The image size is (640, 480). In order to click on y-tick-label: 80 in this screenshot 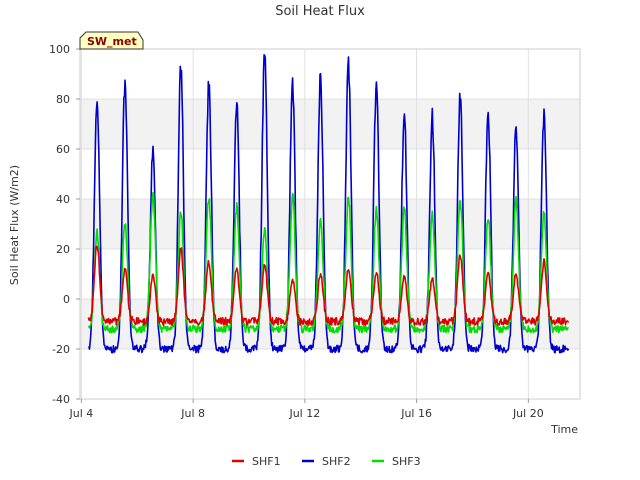, I will do `click(63, 99)`.